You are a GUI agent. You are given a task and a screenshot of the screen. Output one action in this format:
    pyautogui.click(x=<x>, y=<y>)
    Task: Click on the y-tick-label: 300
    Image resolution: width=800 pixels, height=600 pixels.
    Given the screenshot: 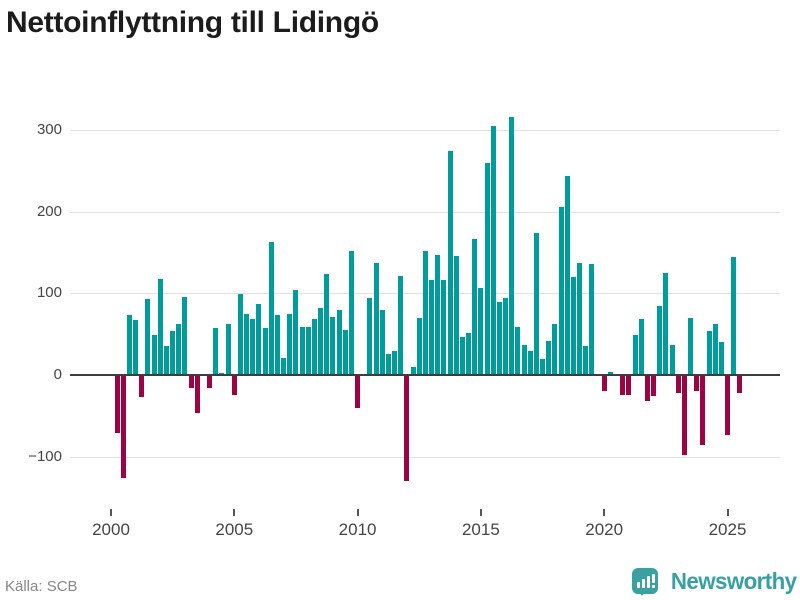 What is the action you would take?
    pyautogui.click(x=49, y=130)
    